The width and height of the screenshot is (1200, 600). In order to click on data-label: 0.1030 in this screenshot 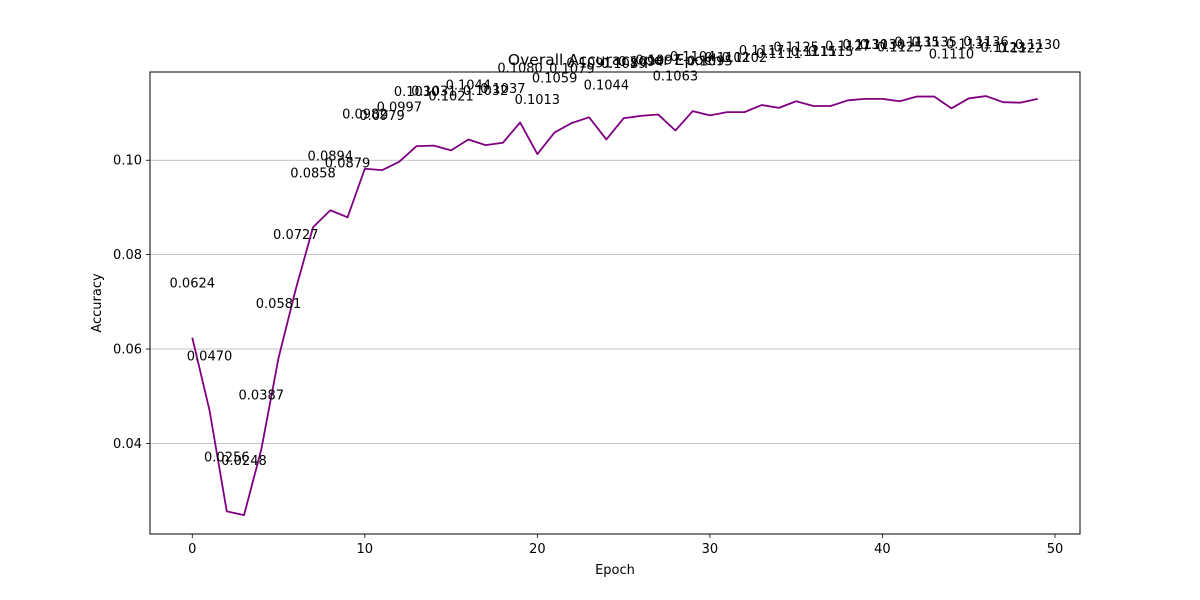, I will do `click(417, 92)`.